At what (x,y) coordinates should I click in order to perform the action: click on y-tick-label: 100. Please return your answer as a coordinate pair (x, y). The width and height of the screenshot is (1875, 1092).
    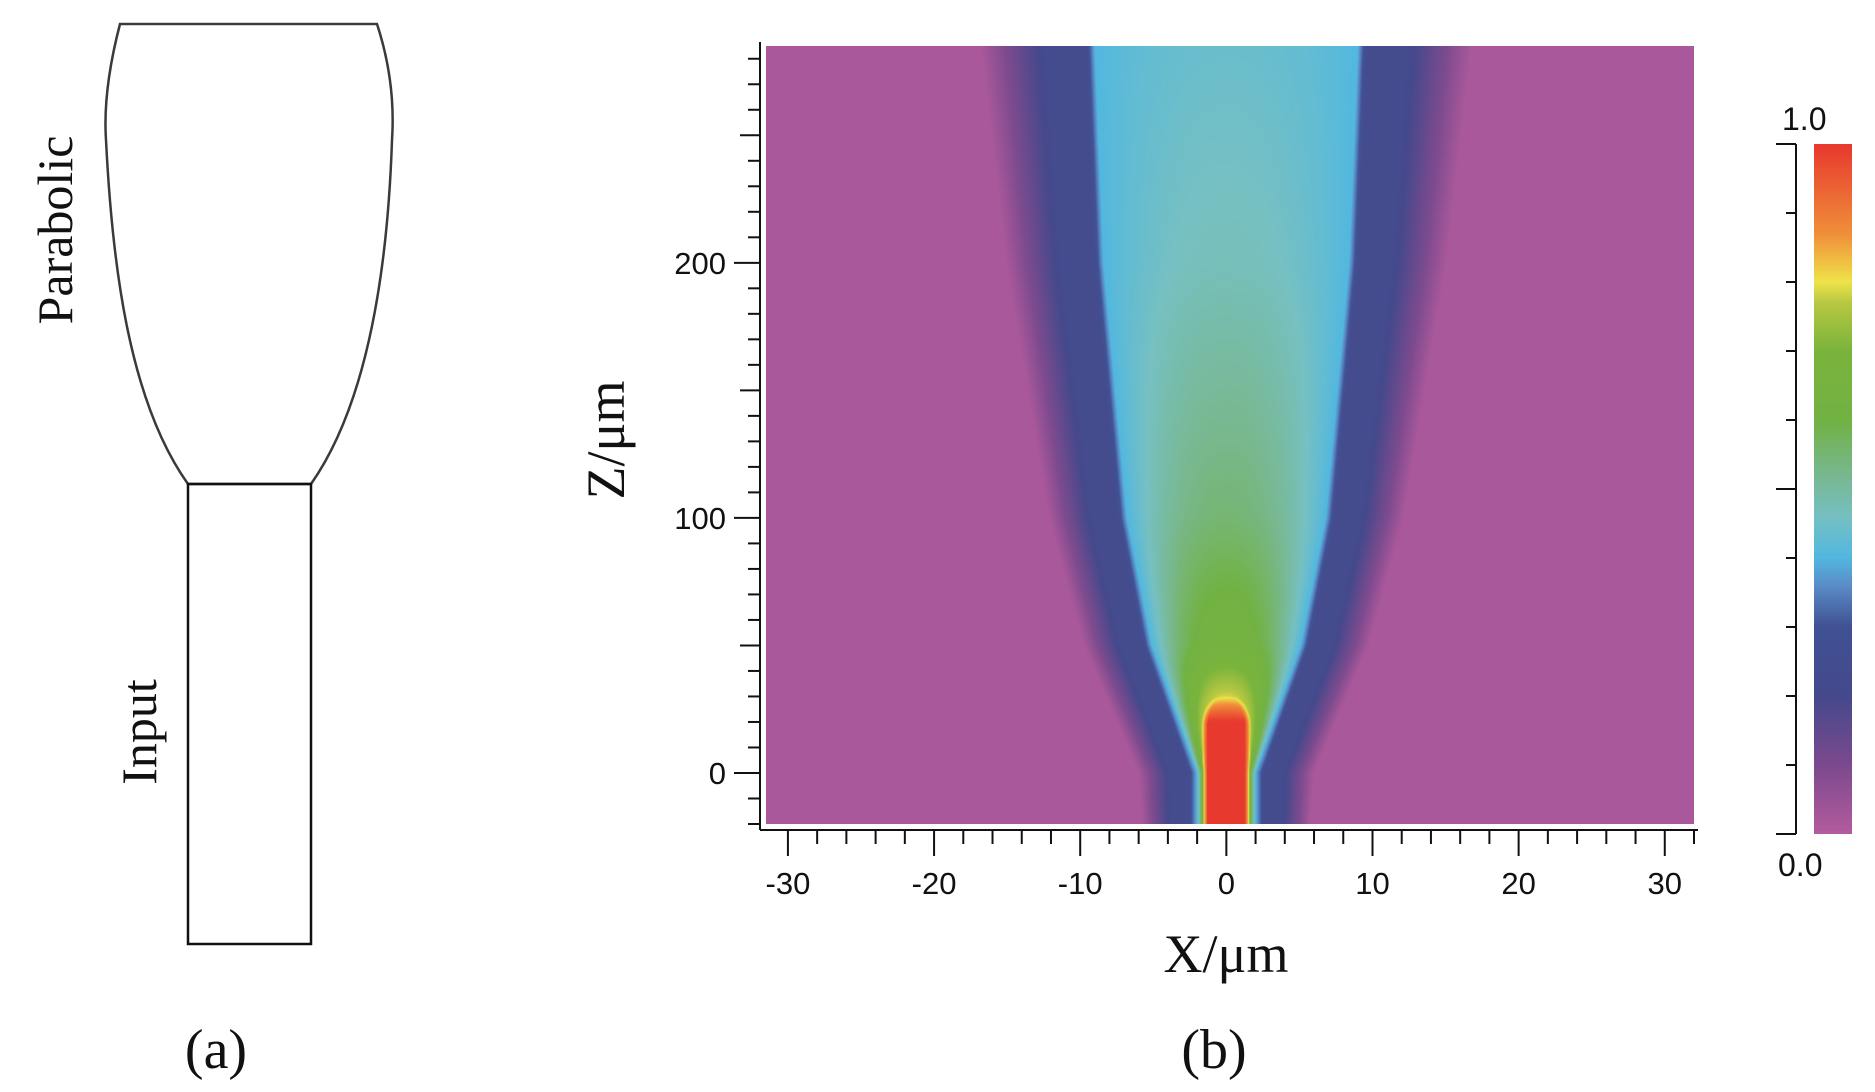
    Looking at the image, I should click on (700, 518).